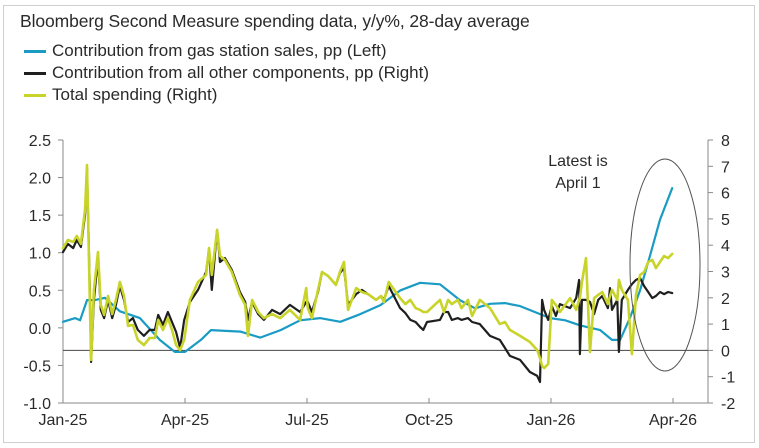 This screenshot has height=448, width=759. Describe the element at coordinates (135, 94) in the screenshot. I see `legend-label-total: Total spending (Right)` at that location.